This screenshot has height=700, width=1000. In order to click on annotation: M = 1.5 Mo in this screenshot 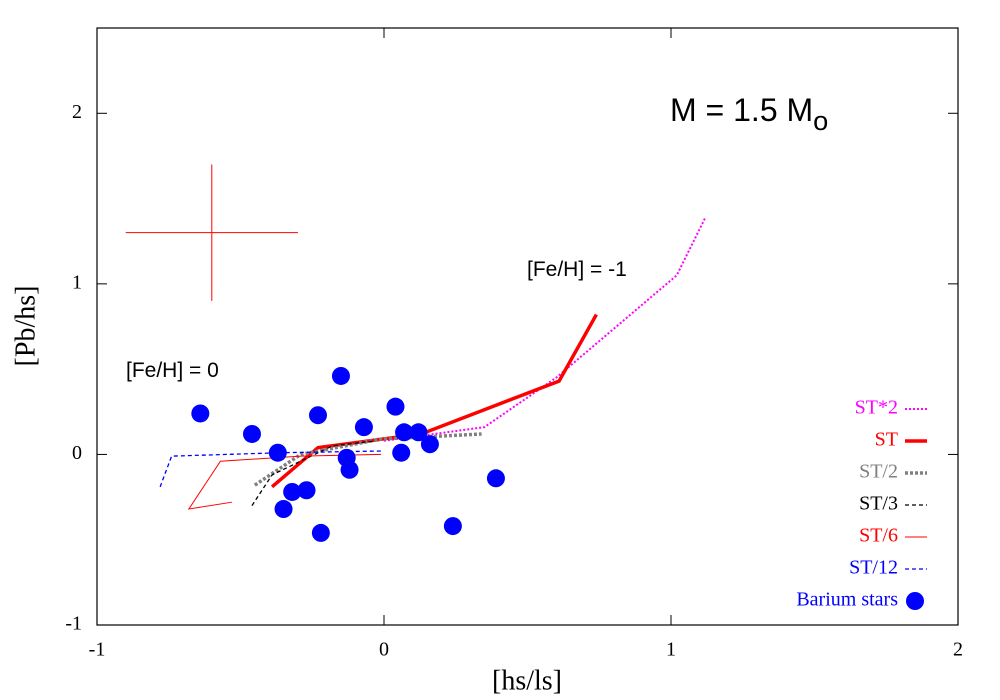, I will do `click(749, 114)`.